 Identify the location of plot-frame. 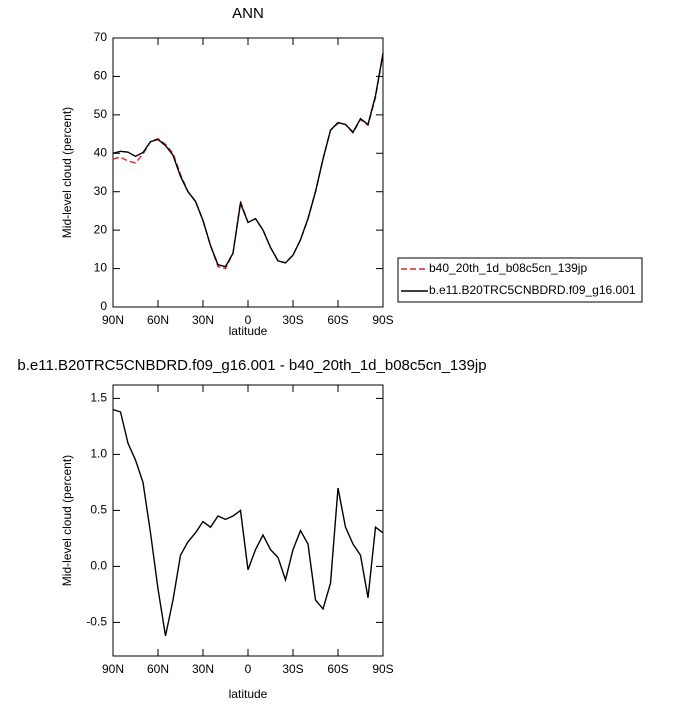
(248, 172).